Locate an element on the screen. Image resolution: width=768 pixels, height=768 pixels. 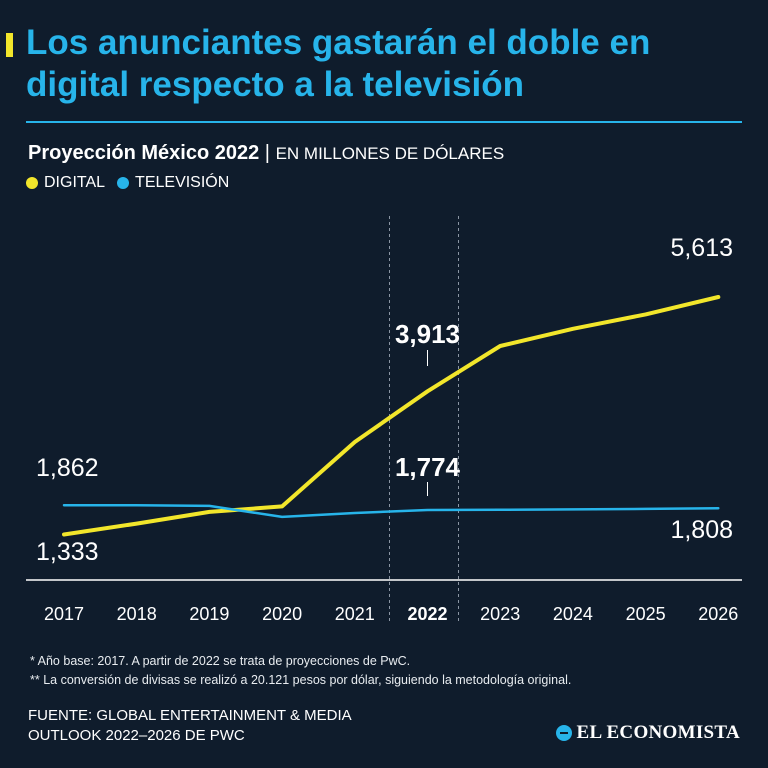
series-line-tv is located at coordinates (391, 511).